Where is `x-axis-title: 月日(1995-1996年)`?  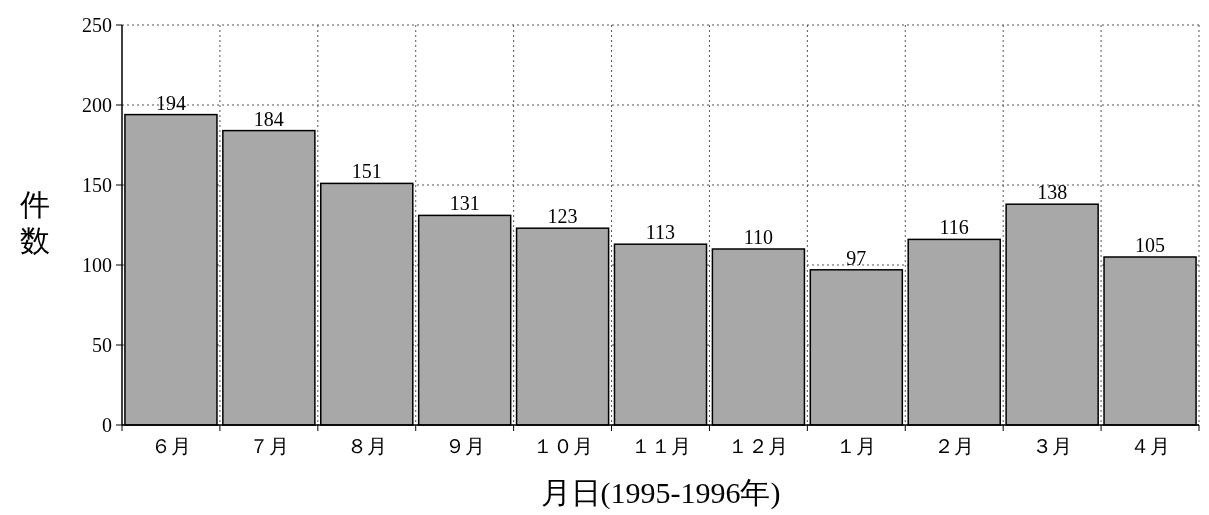
x-axis-title: 月日(1995-1996年) is located at coordinates (660, 493).